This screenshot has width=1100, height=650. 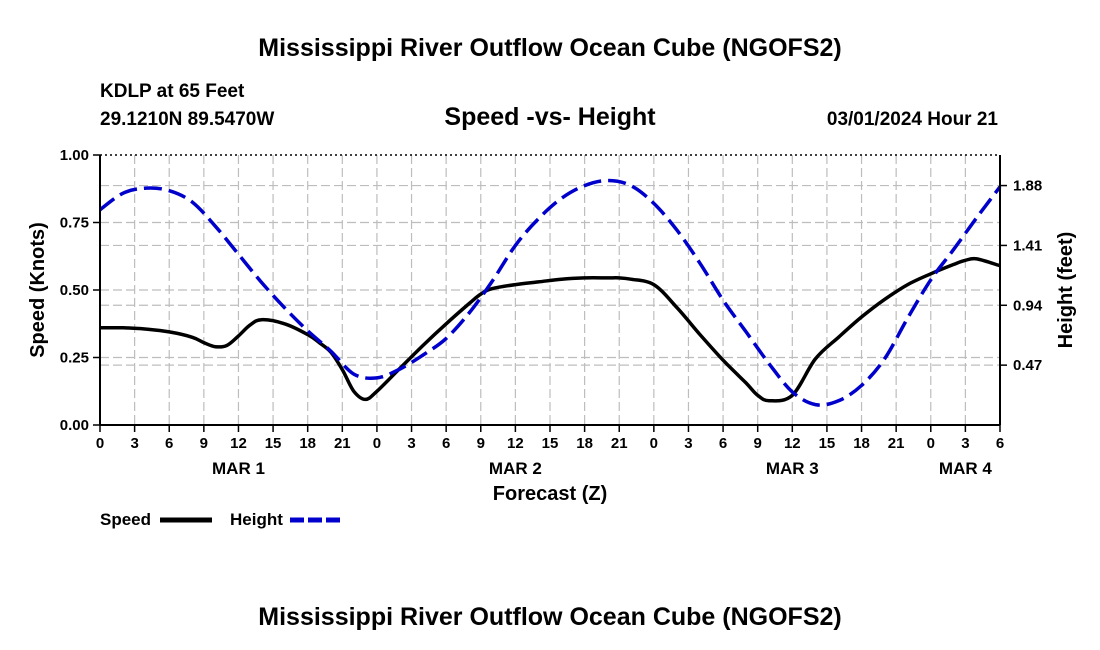 What do you see at coordinates (792, 468) in the screenshot?
I see `date-label: MAR 3` at bounding box center [792, 468].